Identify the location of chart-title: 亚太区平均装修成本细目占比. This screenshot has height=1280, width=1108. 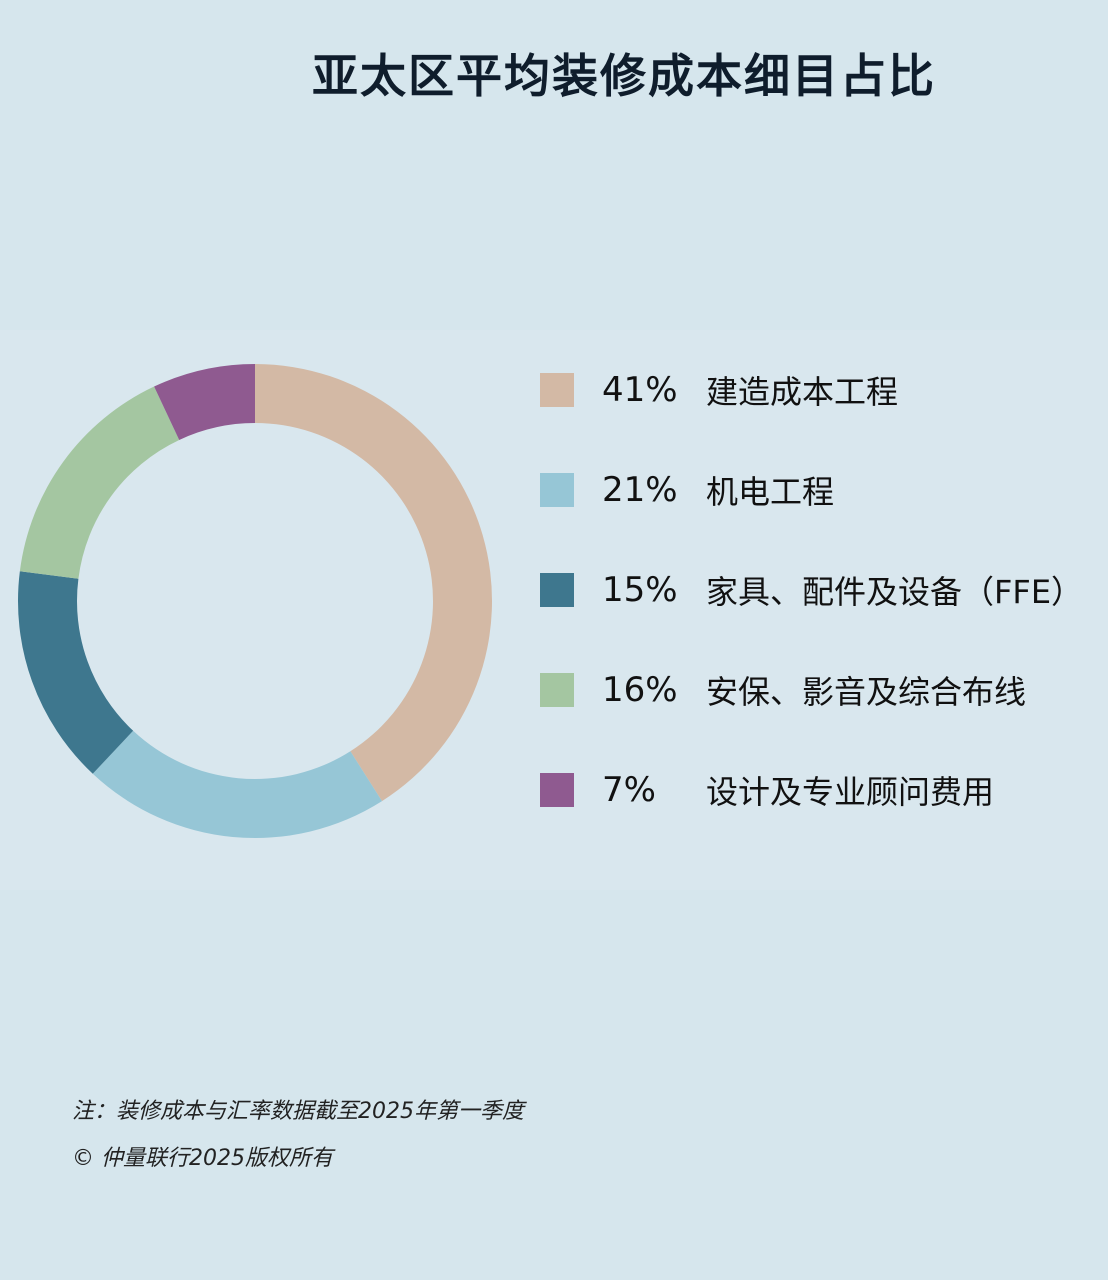
(624, 76).